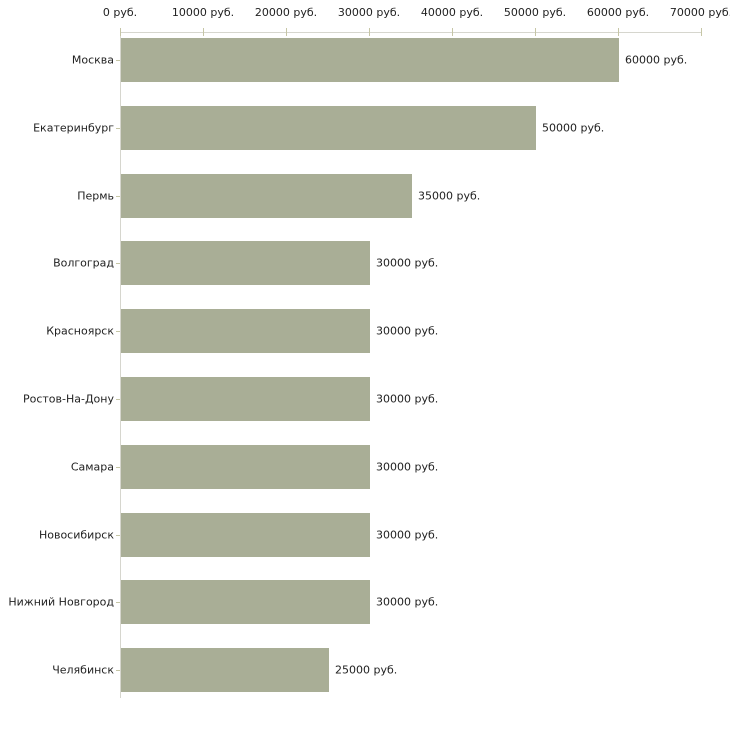 Image resolution: width=730 pixels, height=730 pixels. I want to click on value-label: 60000 руб., so click(656, 60).